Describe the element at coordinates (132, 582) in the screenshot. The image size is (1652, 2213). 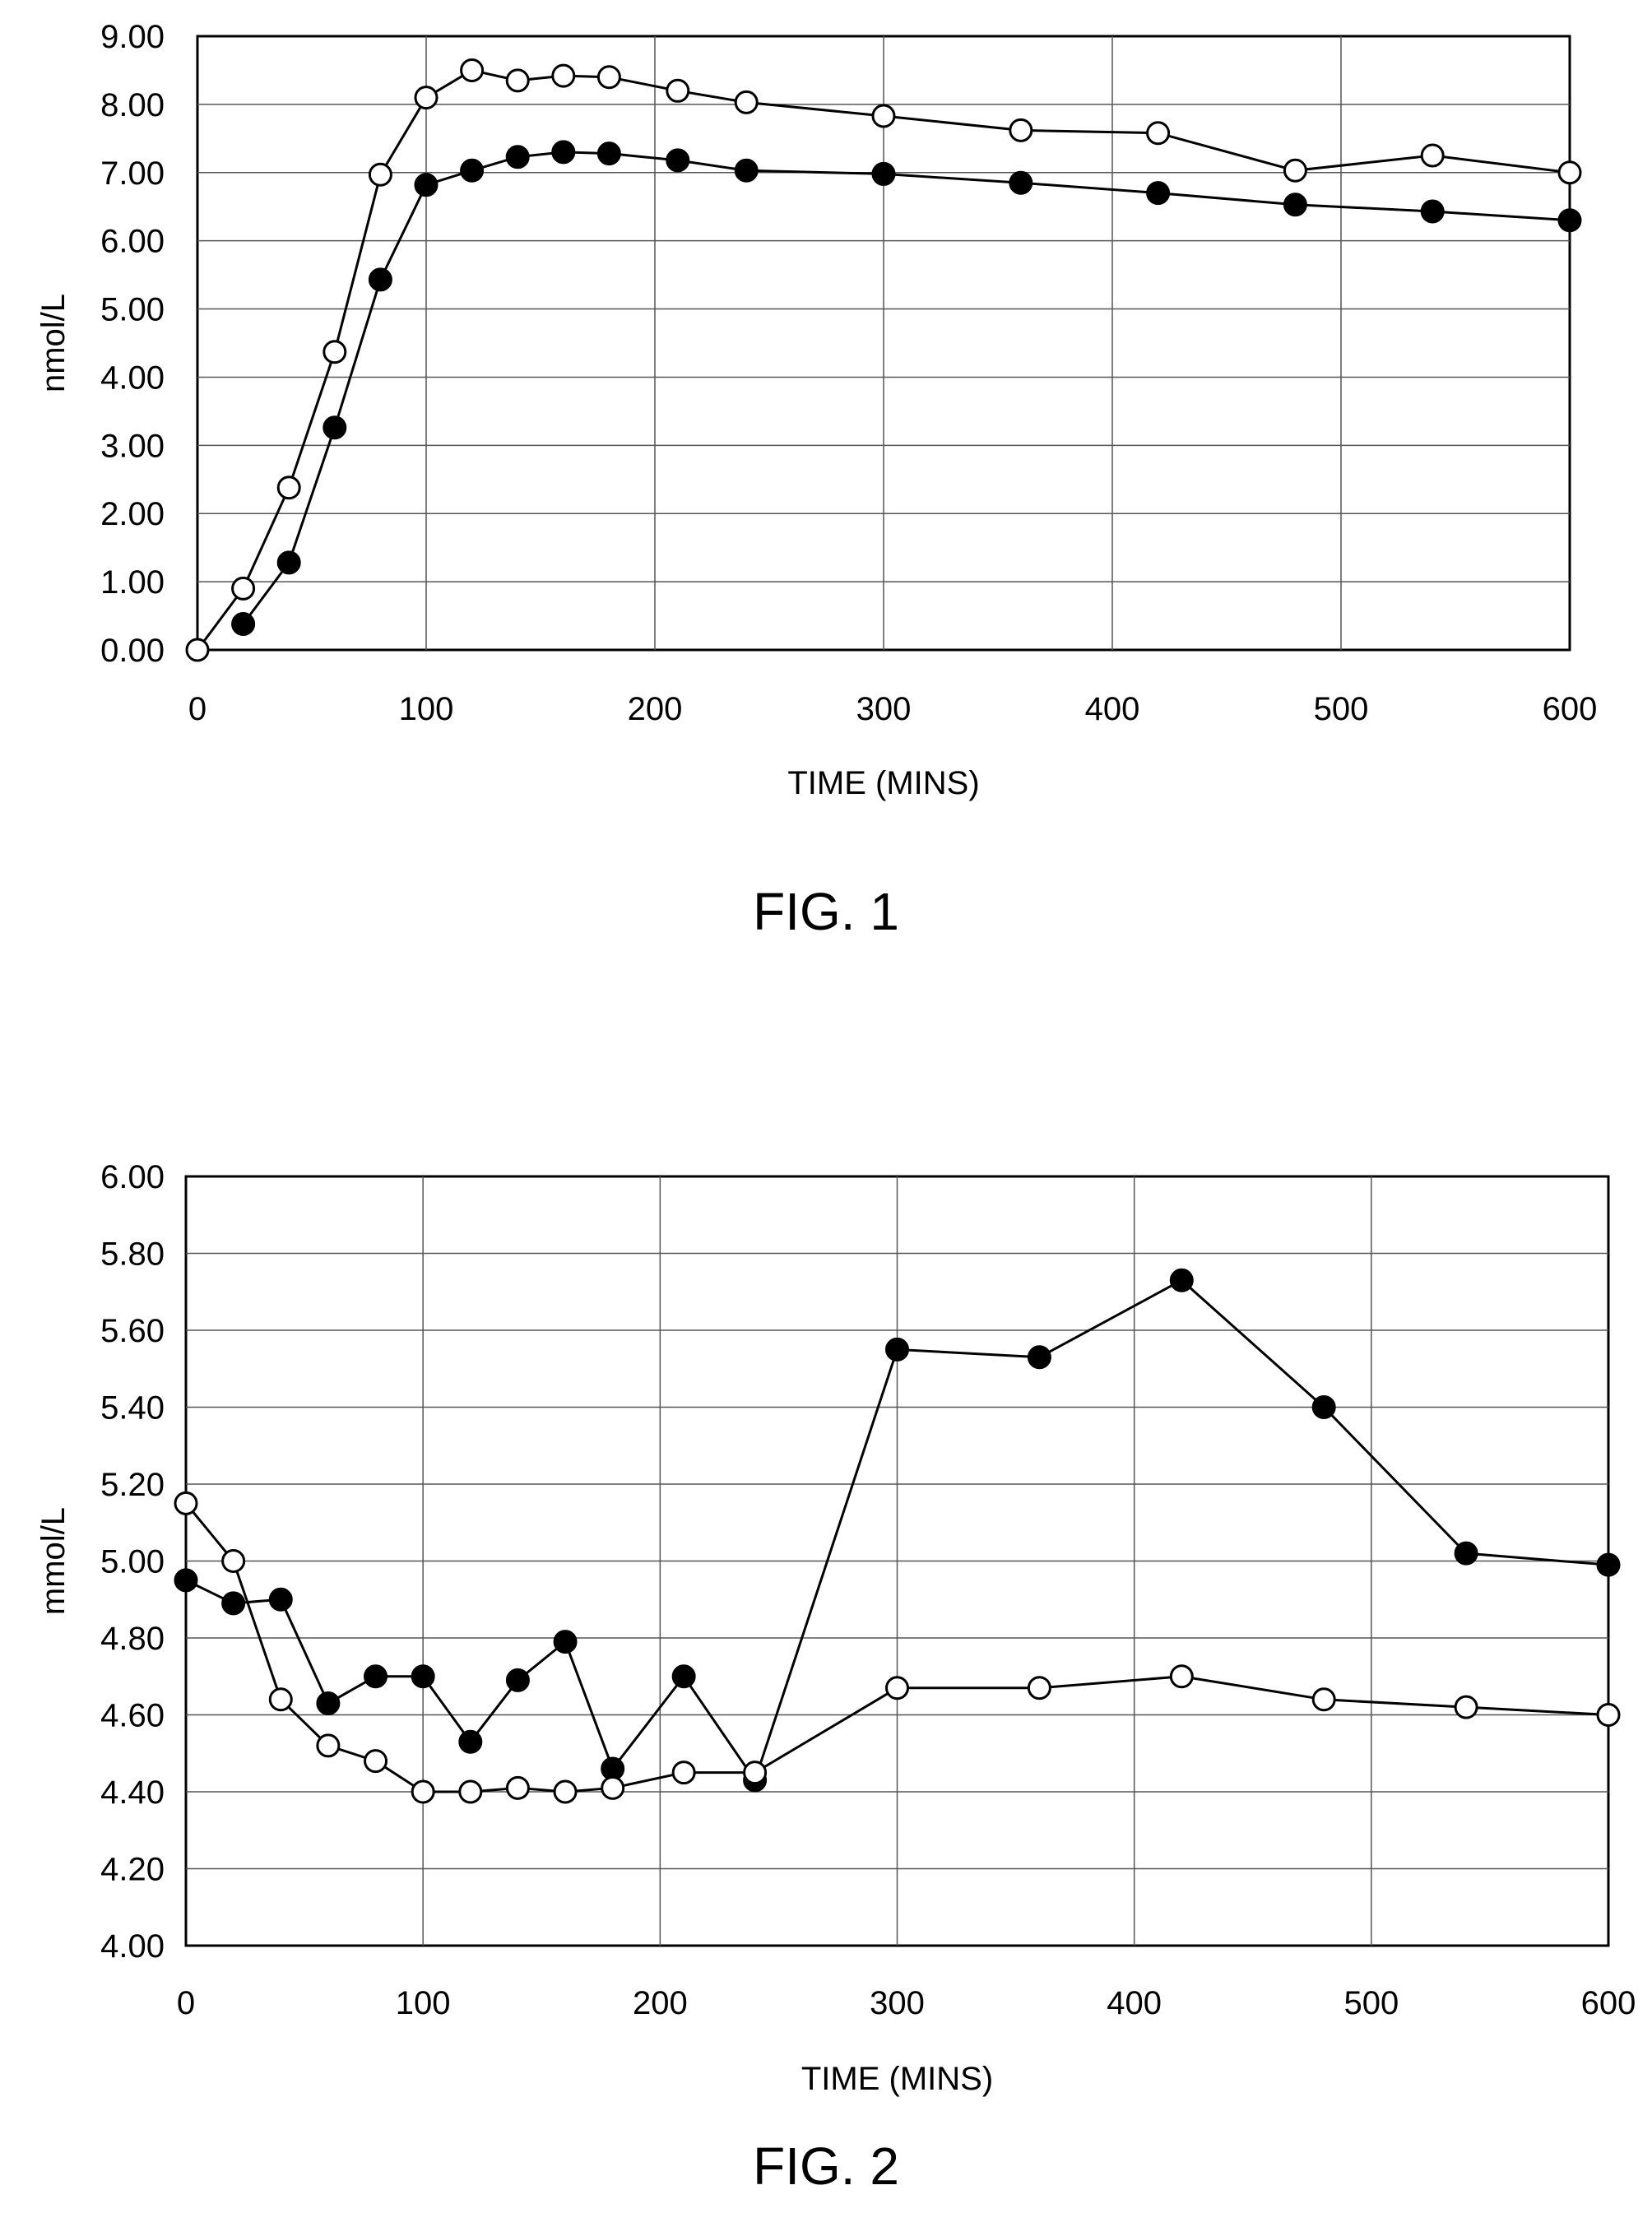
I see `fig1-y-tick-label: 1.00` at that location.